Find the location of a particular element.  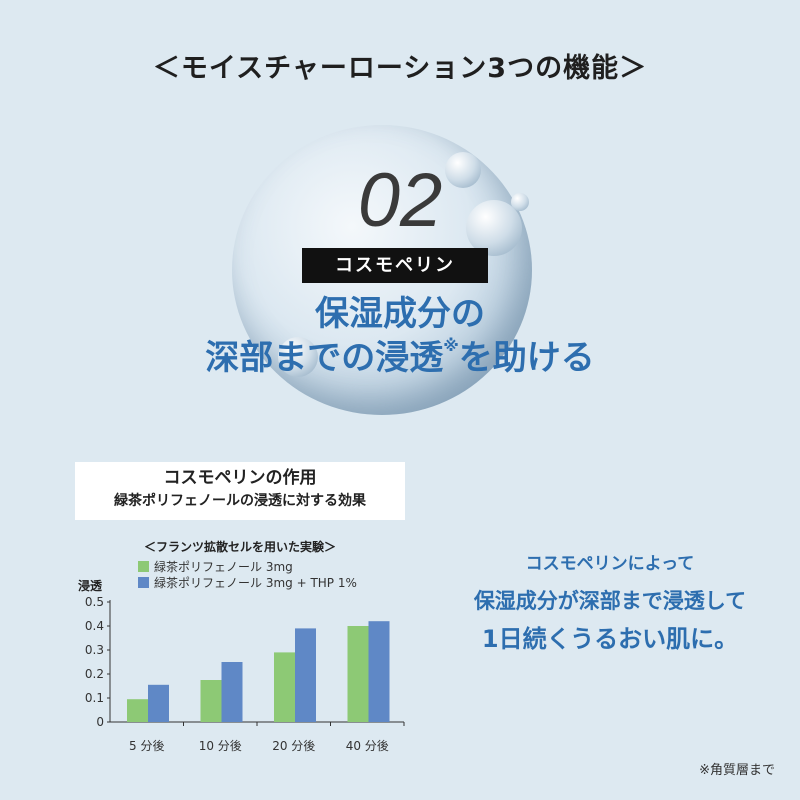

y-tick-label: 0.1 is located at coordinates (94, 698).